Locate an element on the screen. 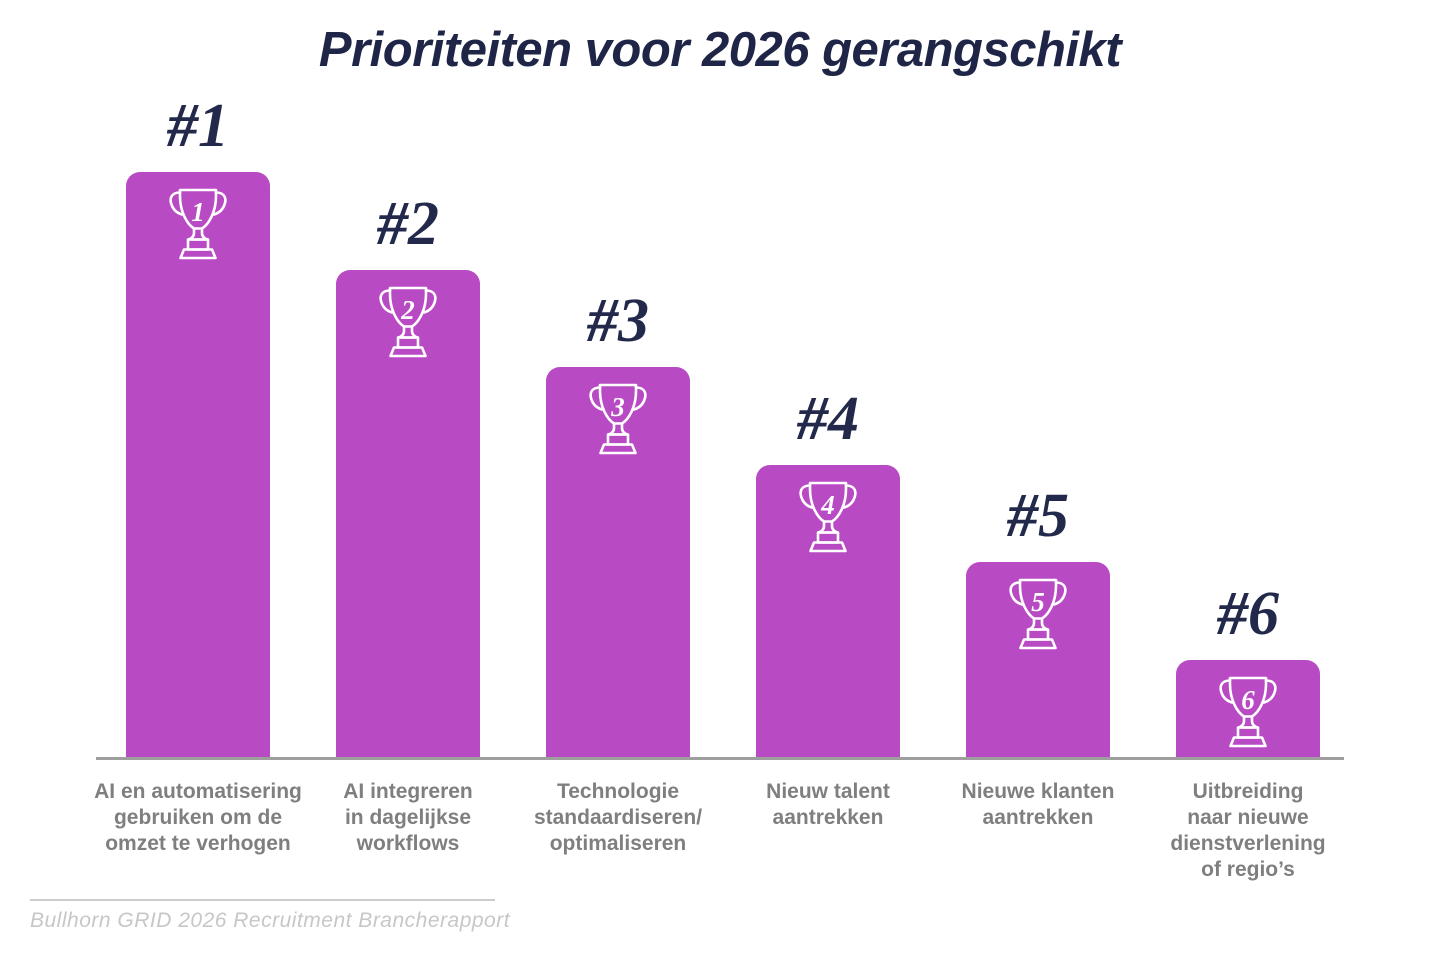 Image resolution: width=1440 pixels, height=956 pixels. trophy-number: 4 is located at coordinates (827, 505).